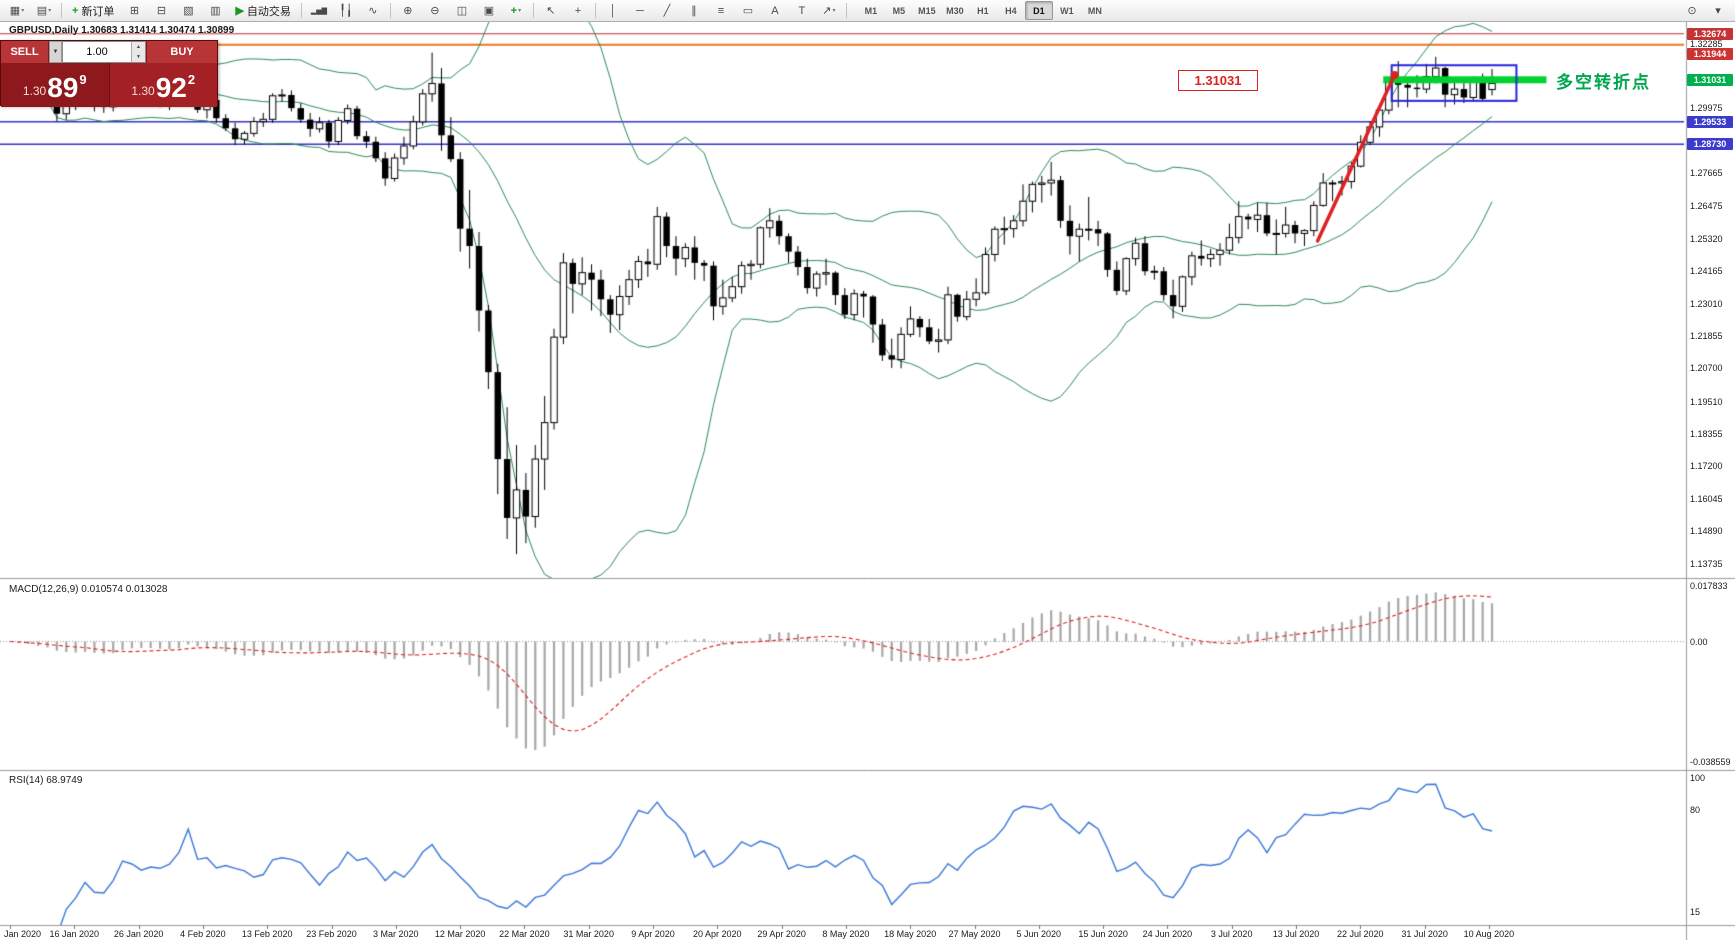  What do you see at coordinates (138, 47) in the screenshot?
I see `volume-up-icon: ▲` at bounding box center [138, 47].